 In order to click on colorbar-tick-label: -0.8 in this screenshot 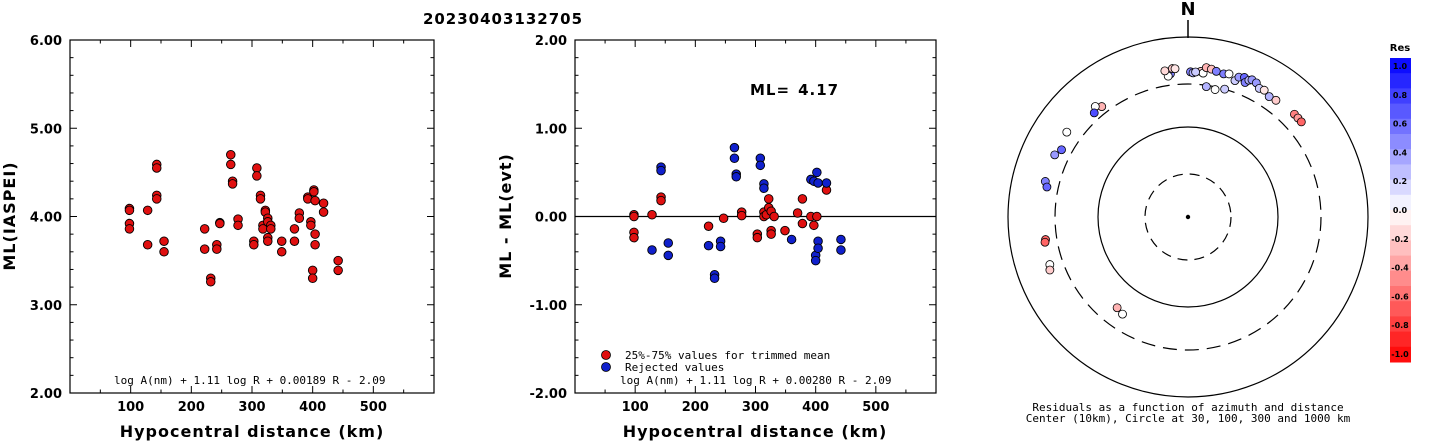, I will do `click(1400, 325)`.